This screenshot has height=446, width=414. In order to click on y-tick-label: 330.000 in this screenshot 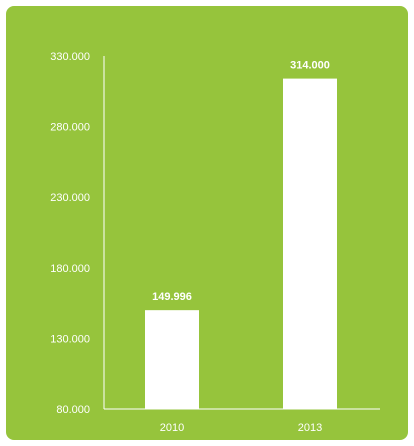, I will do `click(70, 57)`.